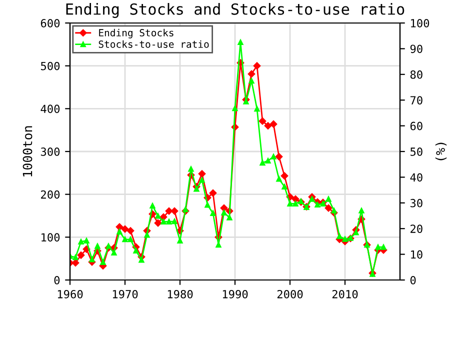 The height and width of the screenshot is (350, 450). What do you see at coordinates (413, 280) in the screenshot?
I see `y2-tick-label: 0` at bounding box center [413, 280].